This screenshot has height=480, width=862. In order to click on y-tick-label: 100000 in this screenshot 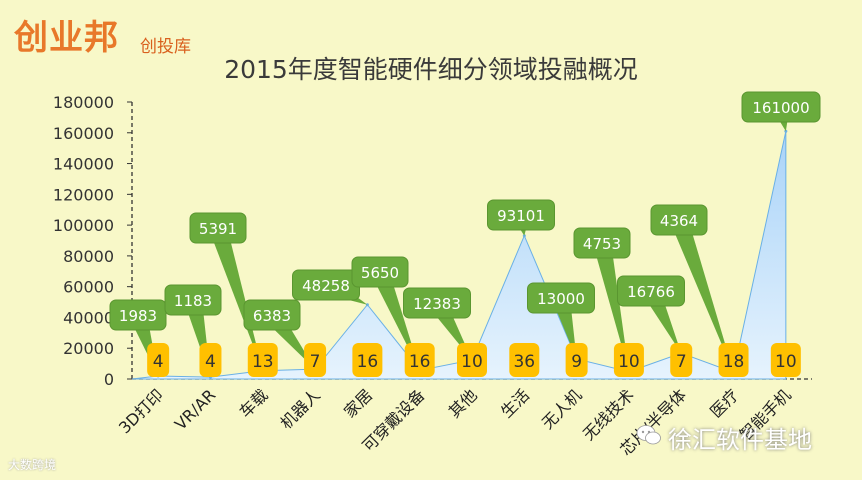, I will do `click(83, 225)`.